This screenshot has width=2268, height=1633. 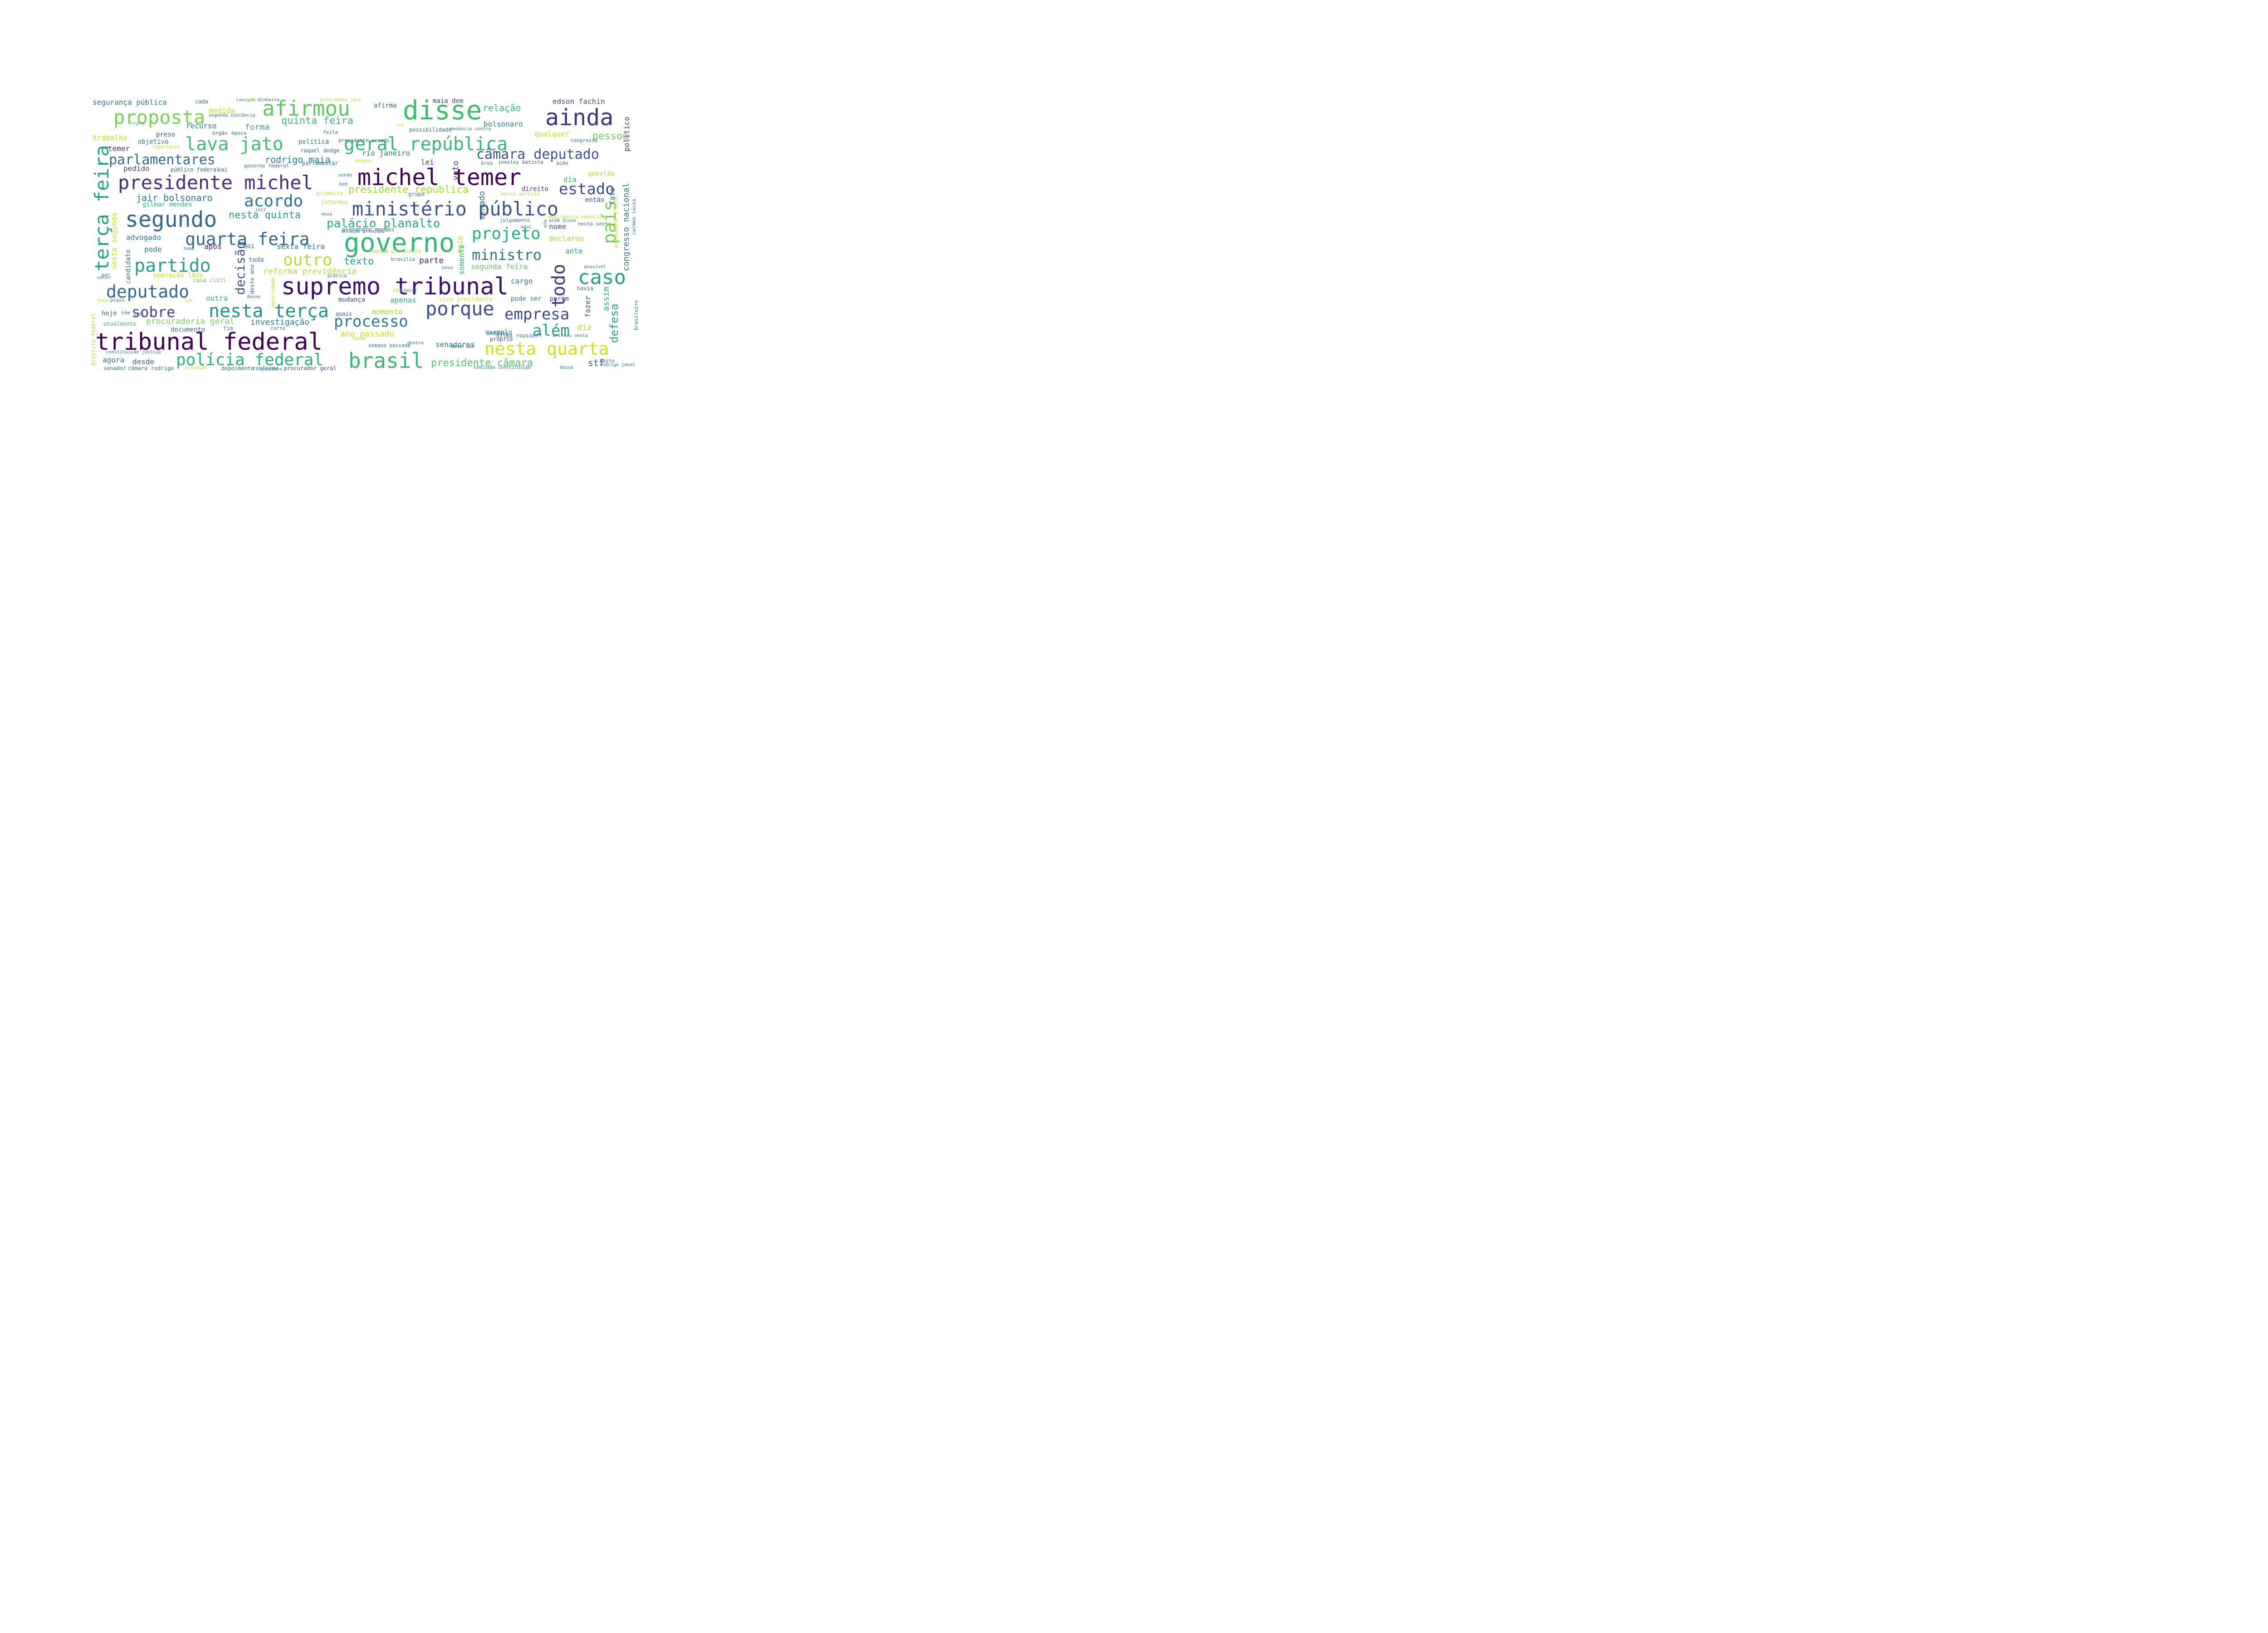 I want to click on word-cloud-word: brasil, so click(x=386, y=360).